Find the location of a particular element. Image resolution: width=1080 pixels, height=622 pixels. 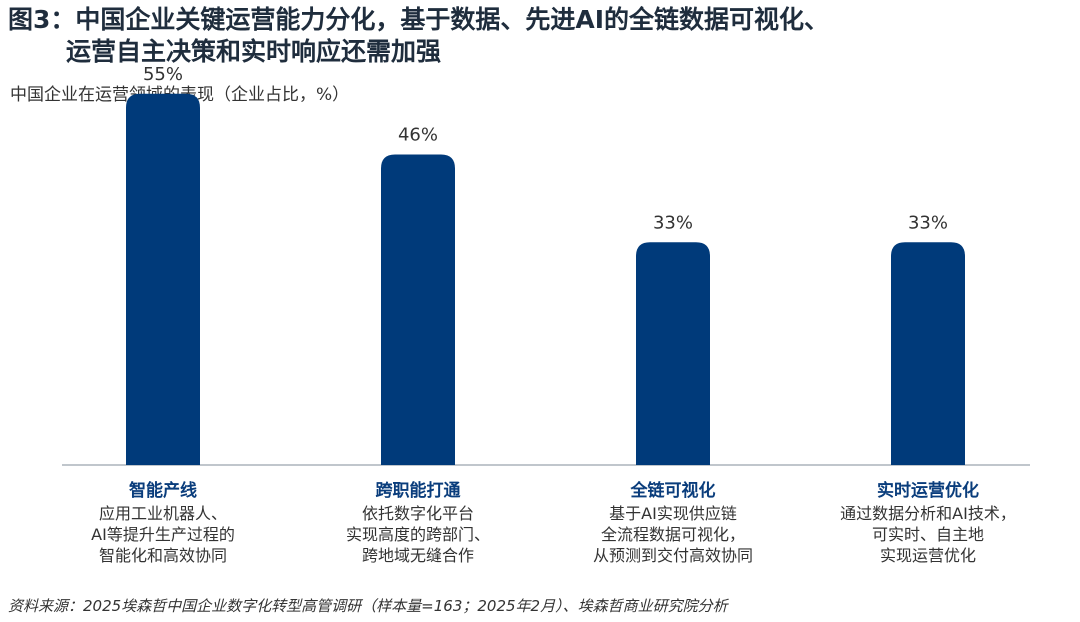

title-line-1: 图3：中国企业关键运营能力分化，基于数据、先进AI的全链数据可视化、 is located at coordinates (419, 19).